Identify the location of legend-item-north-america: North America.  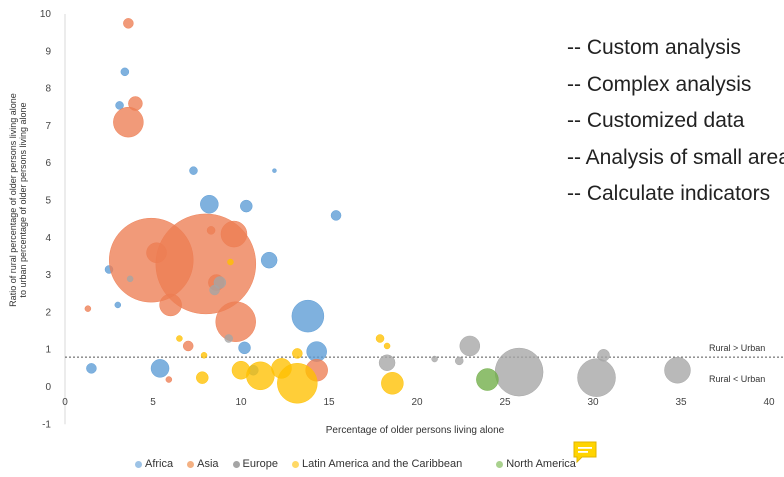
(536, 464).